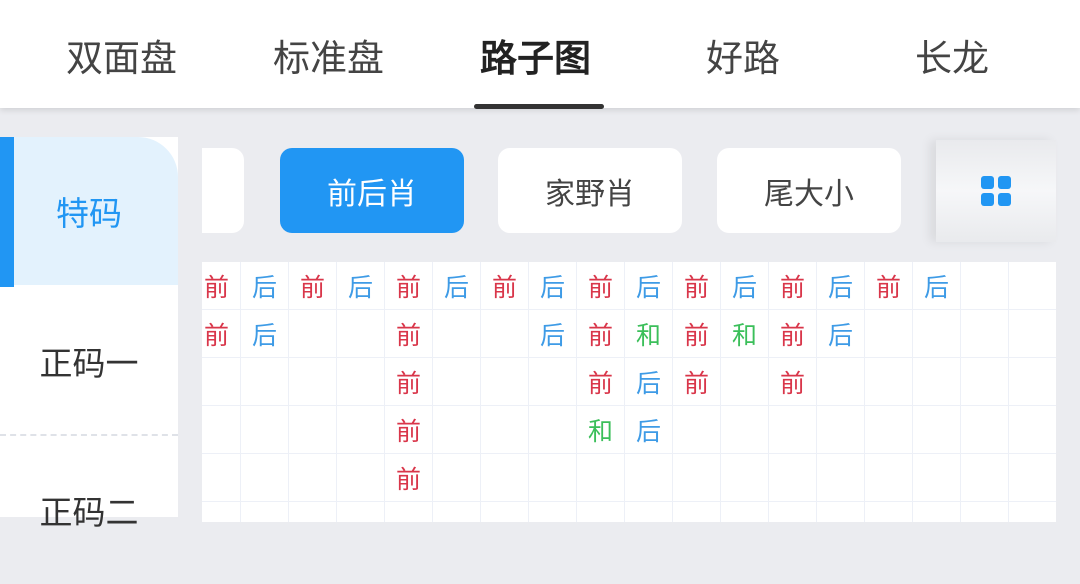  I want to click on road-column: 后和, so click(745, 392).